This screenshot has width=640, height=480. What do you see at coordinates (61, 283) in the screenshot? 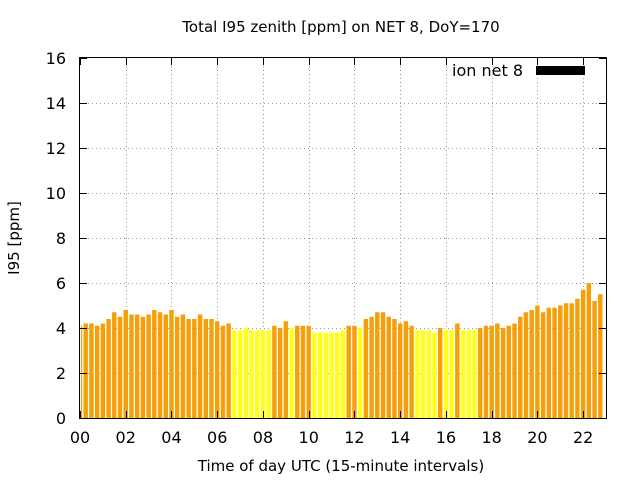
I see `y-tick-label: 6` at bounding box center [61, 283].